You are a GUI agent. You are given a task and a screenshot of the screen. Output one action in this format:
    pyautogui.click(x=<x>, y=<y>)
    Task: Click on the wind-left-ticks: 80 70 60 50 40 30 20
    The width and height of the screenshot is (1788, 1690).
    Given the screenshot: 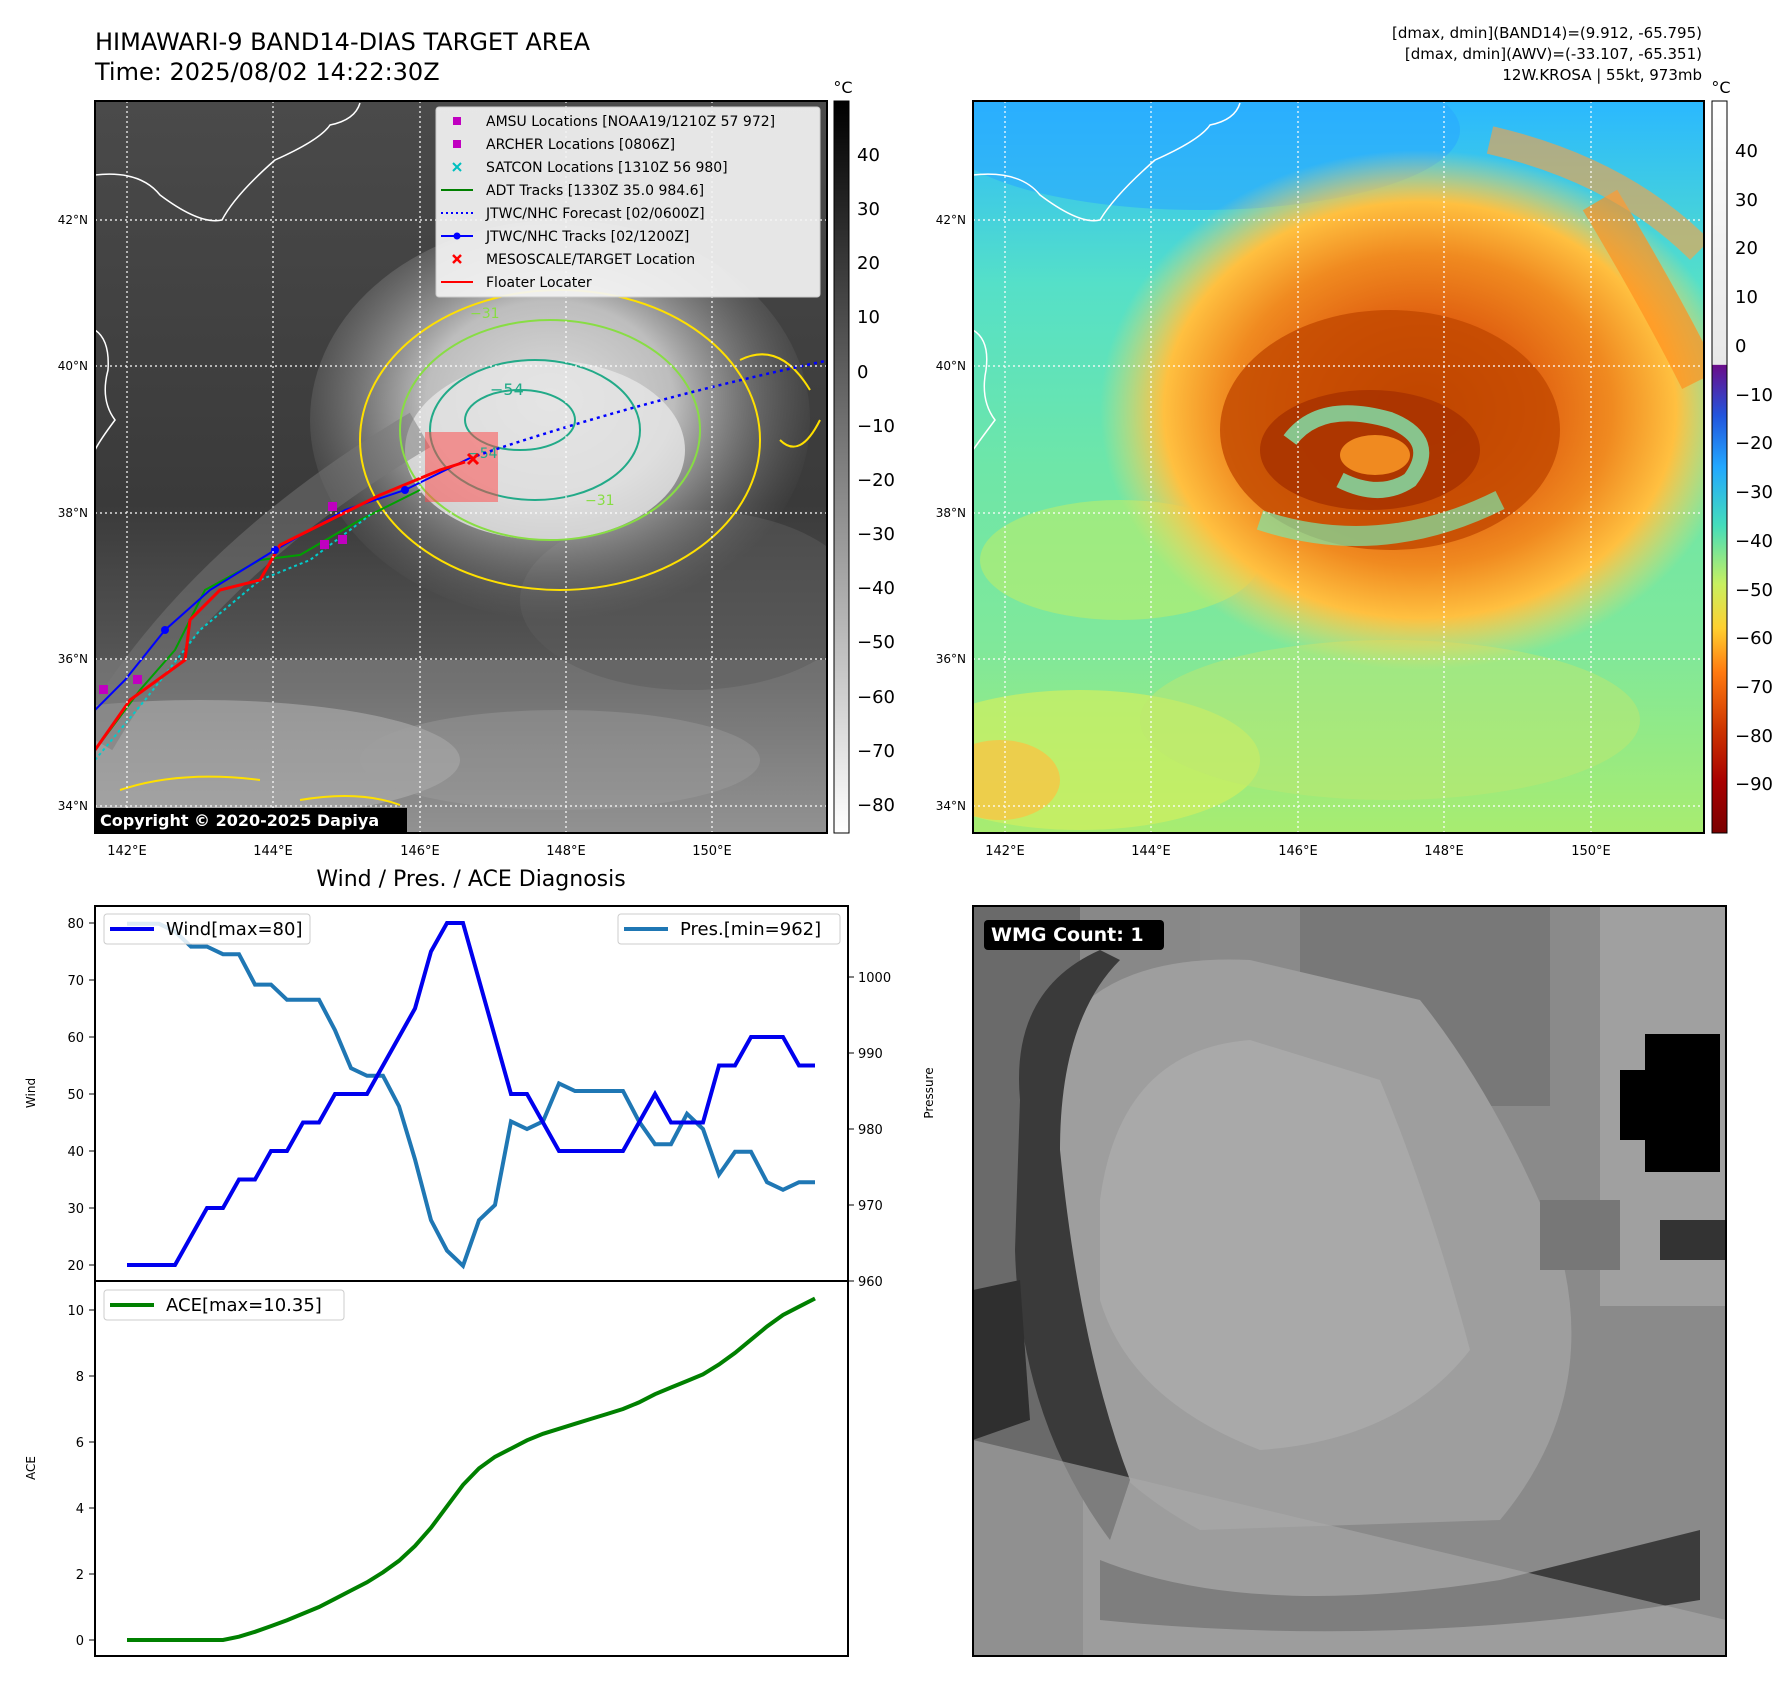 What is the action you would take?
    pyautogui.click(x=81, y=1095)
    